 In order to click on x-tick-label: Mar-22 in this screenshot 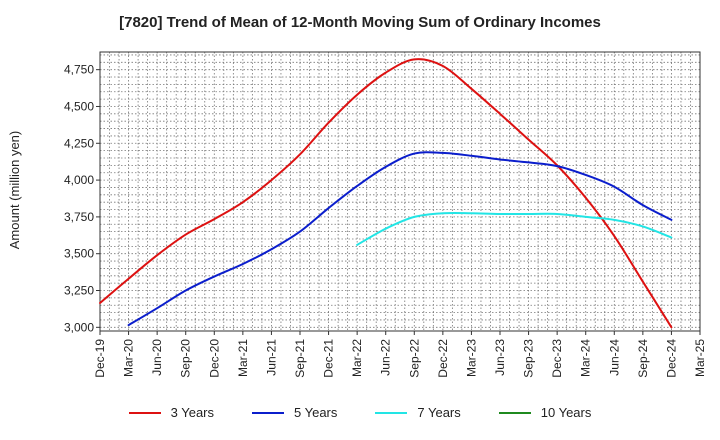, I will do `click(357, 358)`.